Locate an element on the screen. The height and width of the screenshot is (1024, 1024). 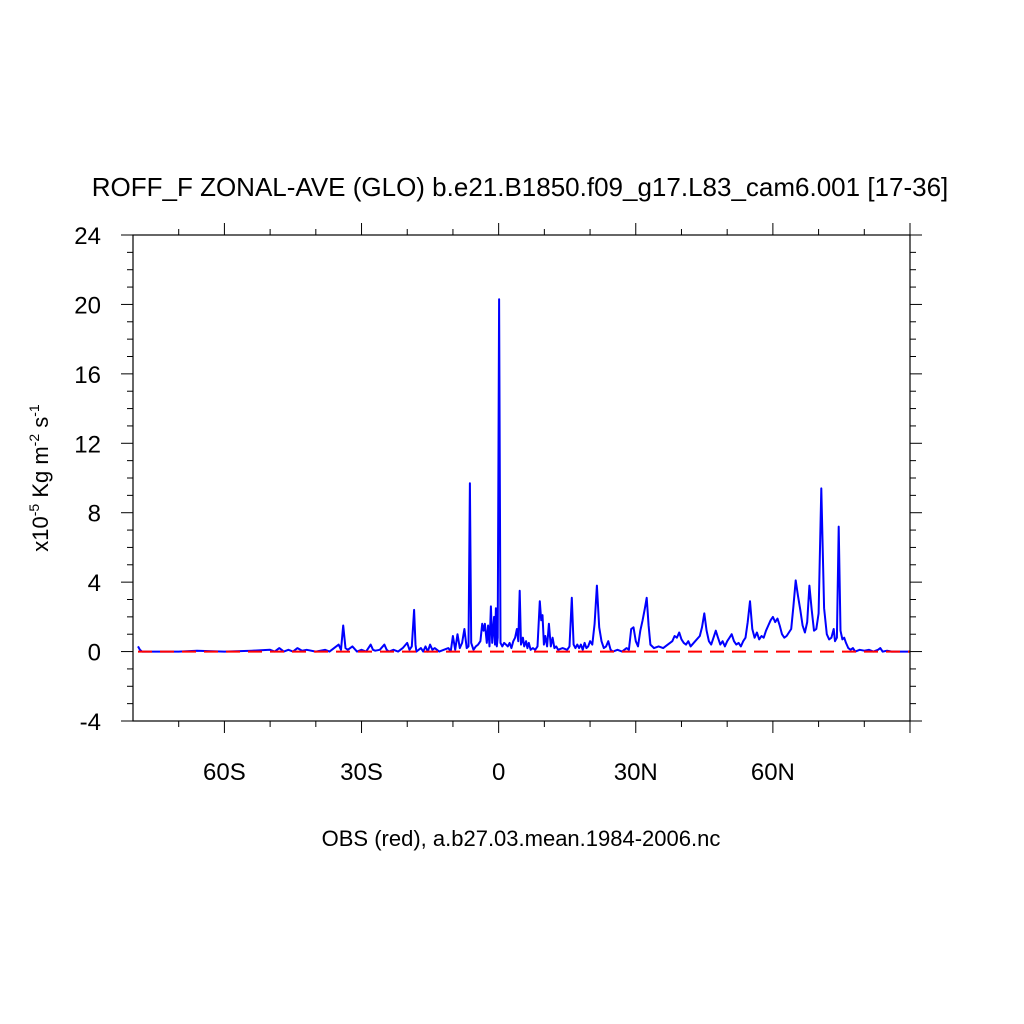
y-tick-label: 20 is located at coordinates (87, 305).